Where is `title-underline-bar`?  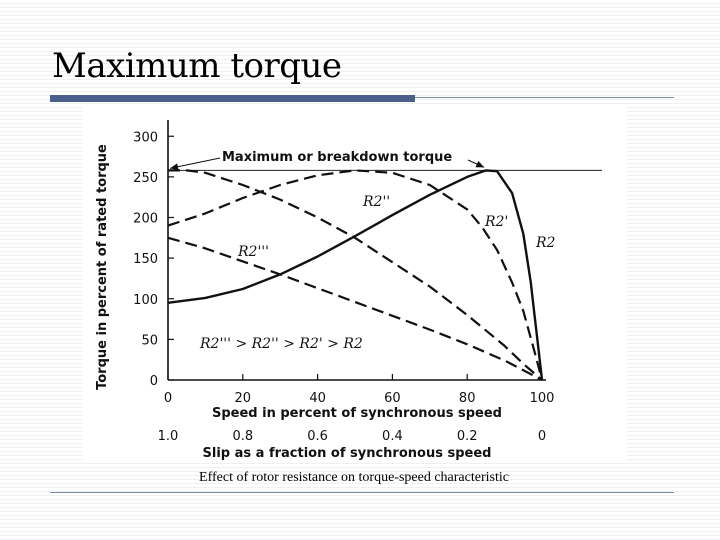 title-underline-bar is located at coordinates (232, 98).